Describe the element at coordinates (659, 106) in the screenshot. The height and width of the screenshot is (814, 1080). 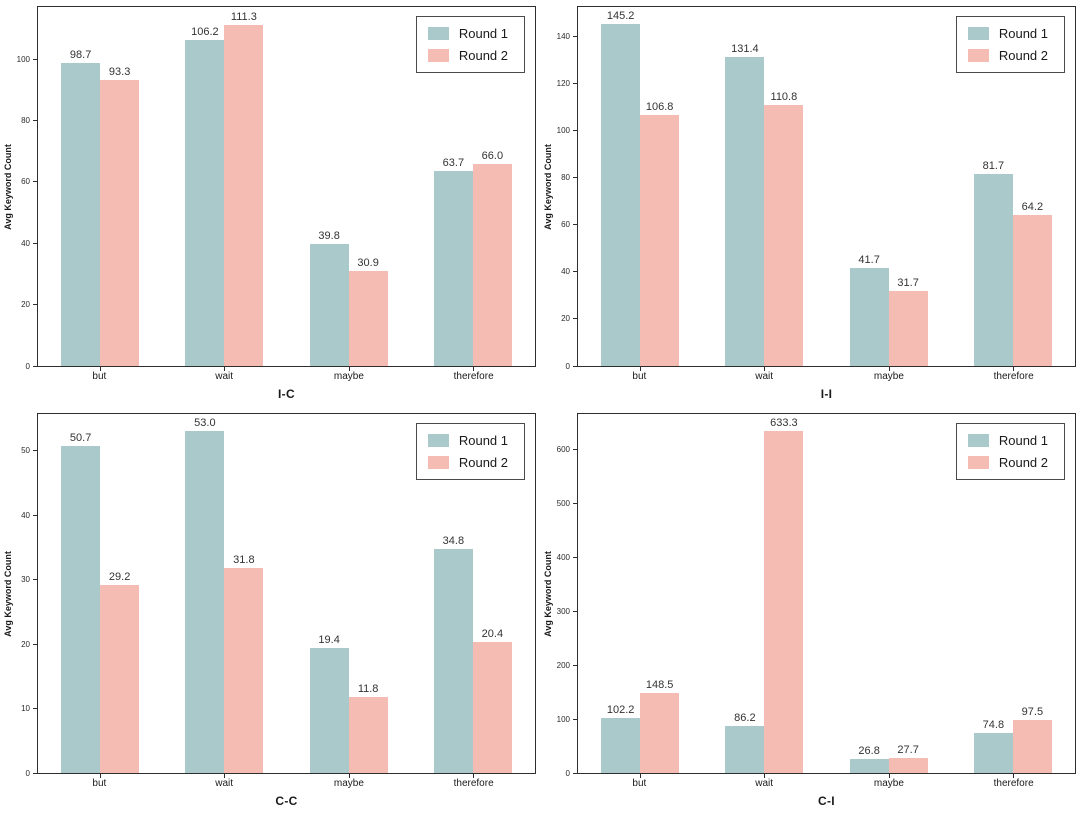
I see `bar-value-label: 106.8` at that location.